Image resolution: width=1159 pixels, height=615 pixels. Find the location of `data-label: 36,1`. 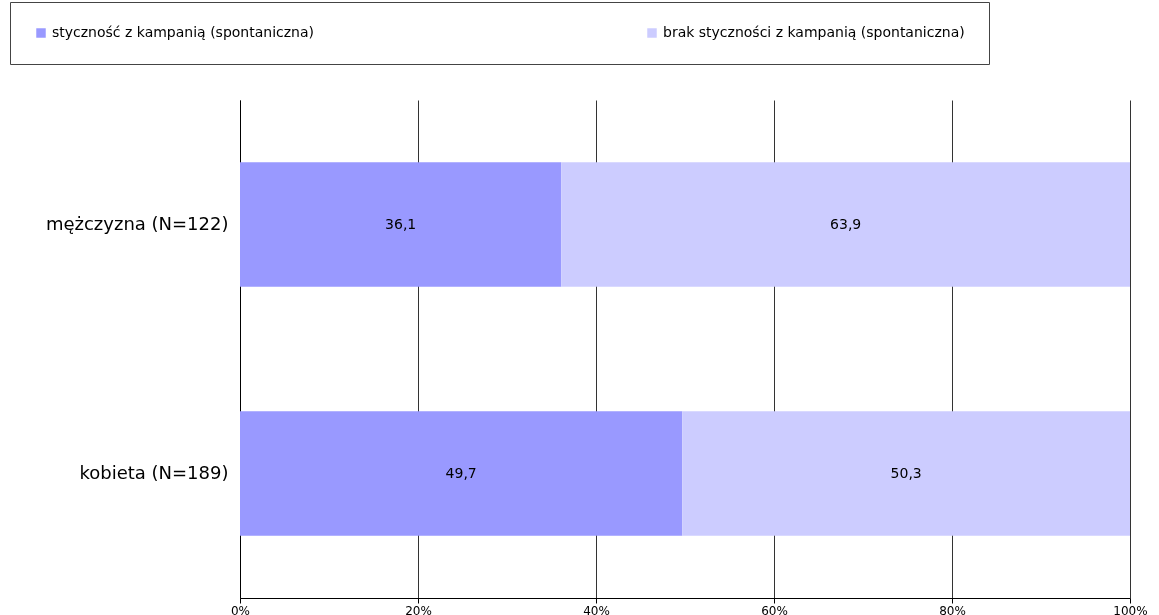

data-label: 36,1 is located at coordinates (401, 223).